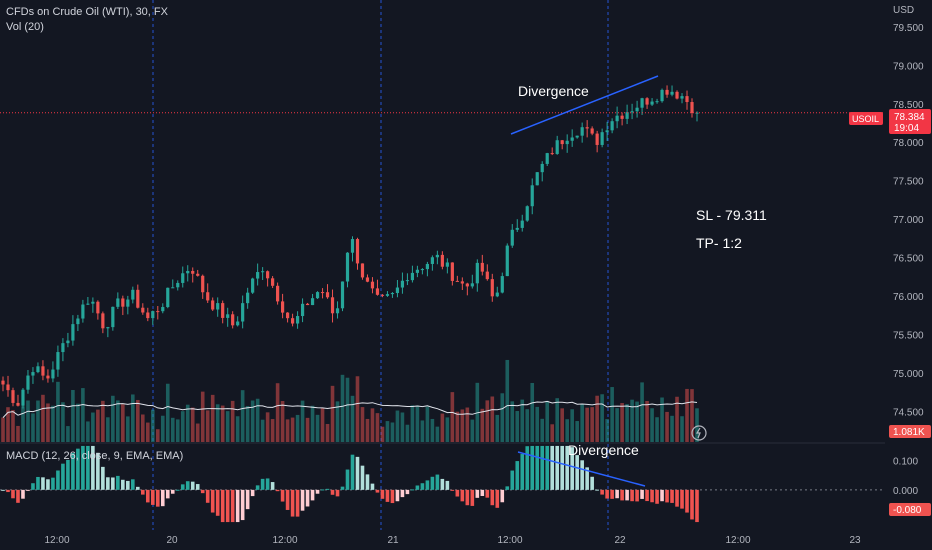 The height and width of the screenshot is (550, 932). I want to click on alert-icon, so click(699, 433).